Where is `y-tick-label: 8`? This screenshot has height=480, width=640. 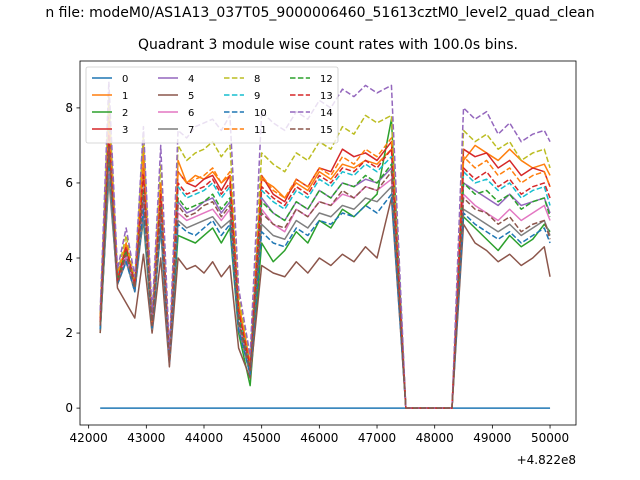
y-tick-label: 8 is located at coordinates (69, 108).